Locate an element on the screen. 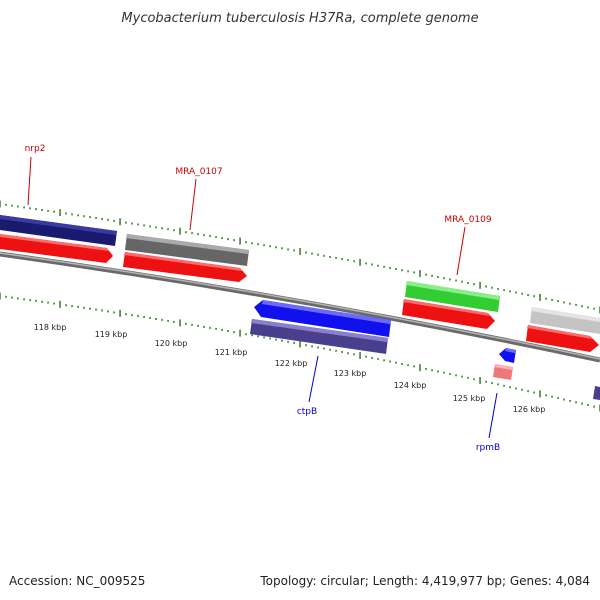 This screenshot has width=600, height=600. gene-label-nrp2: nrp2 is located at coordinates (35, 149).